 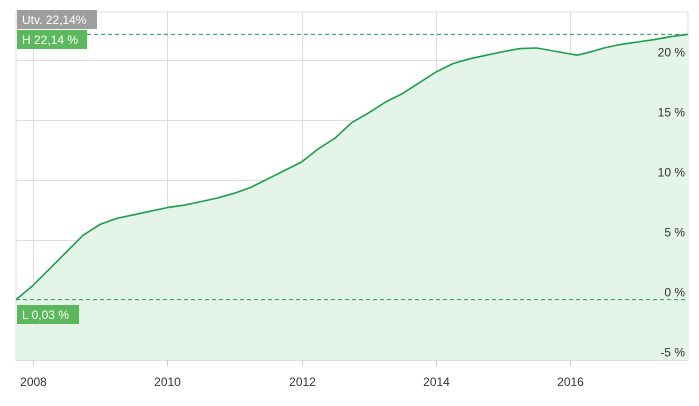 What do you see at coordinates (674, 293) in the screenshot?
I see `y-tick-label: 0 %` at bounding box center [674, 293].